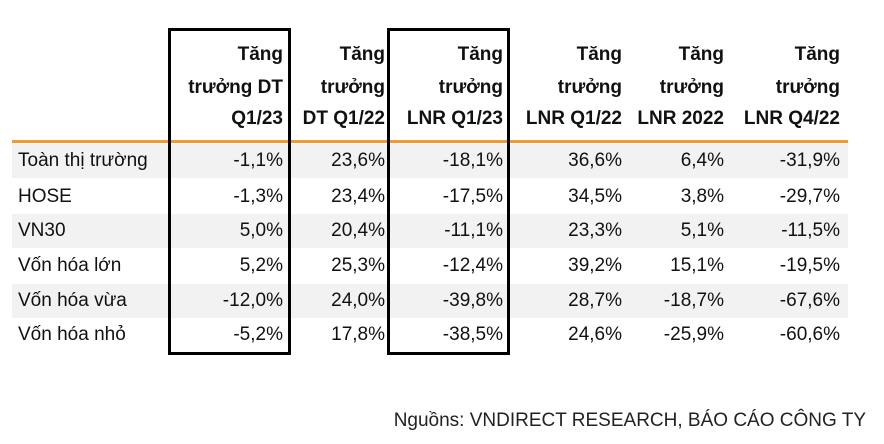 This screenshot has width=884, height=444. I want to click on column-header: DT Q1/22, so click(343, 118).